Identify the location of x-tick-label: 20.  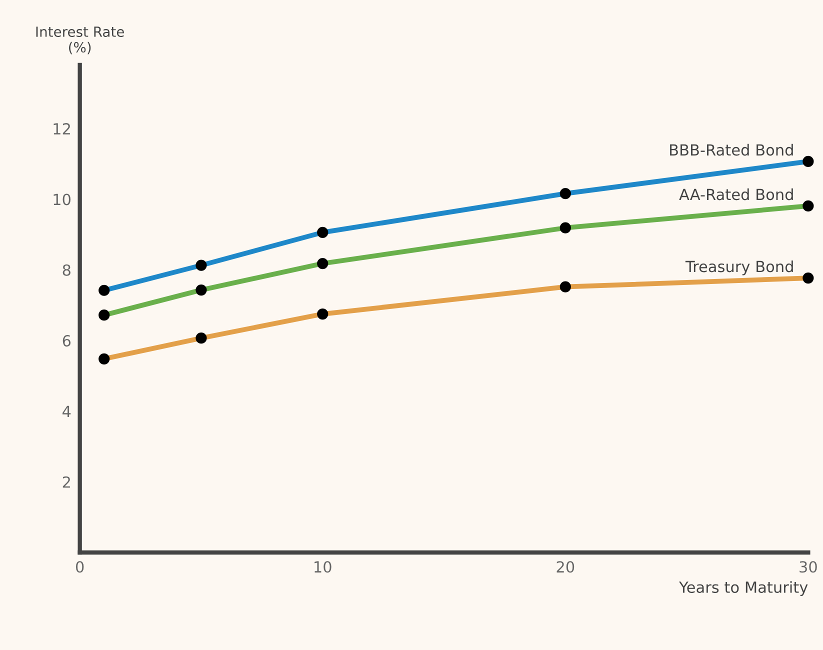
(565, 567).